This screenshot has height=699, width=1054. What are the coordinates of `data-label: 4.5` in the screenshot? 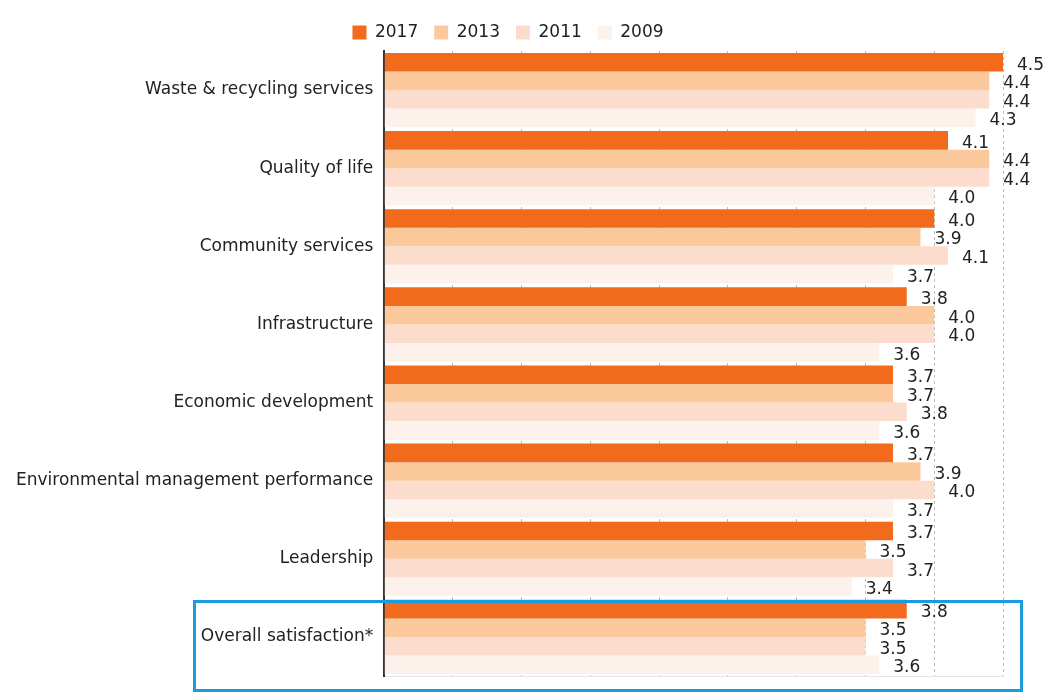 It's located at (1031, 63).